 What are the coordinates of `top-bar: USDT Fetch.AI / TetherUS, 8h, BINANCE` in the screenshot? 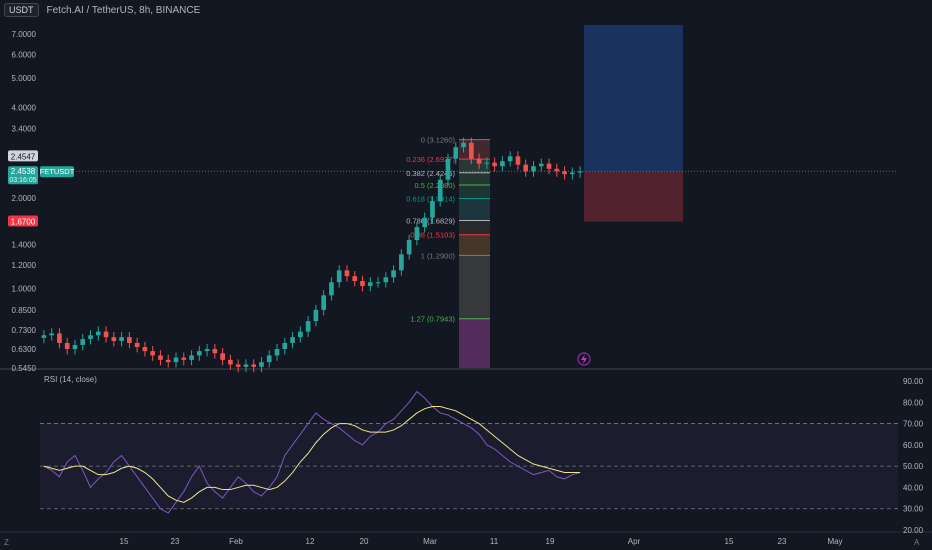 It's located at (100, 10).